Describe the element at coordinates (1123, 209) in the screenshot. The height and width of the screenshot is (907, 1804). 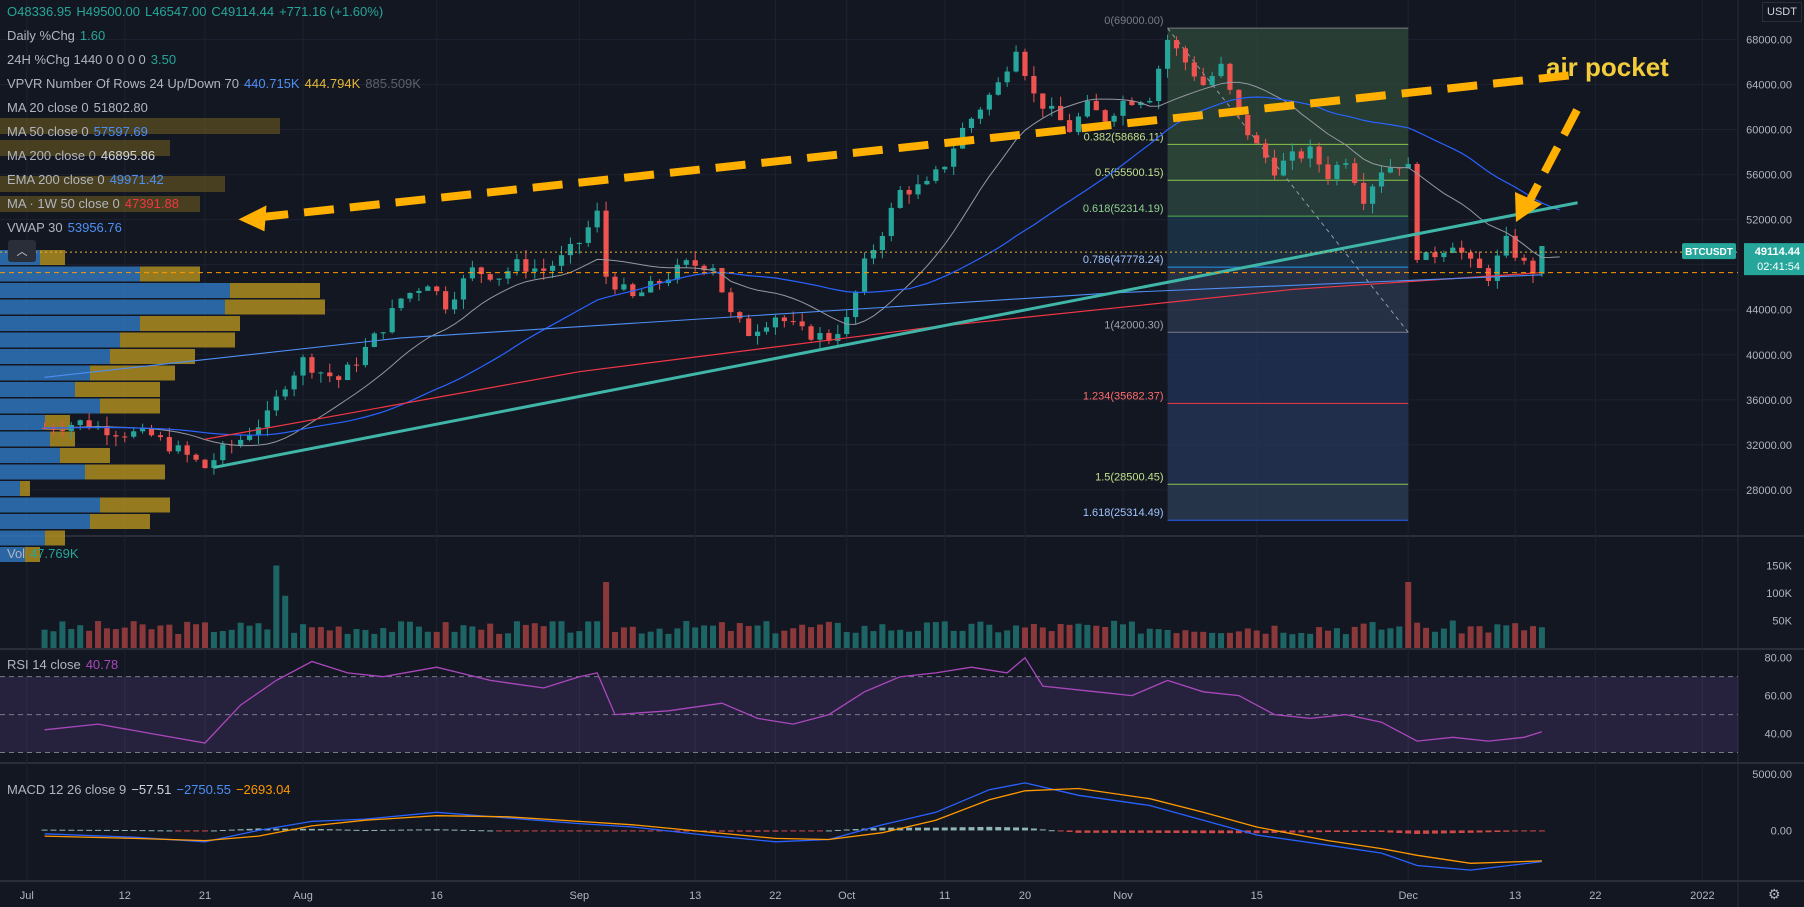
I see `fib-level-label: 0.618(52314.19)` at that location.